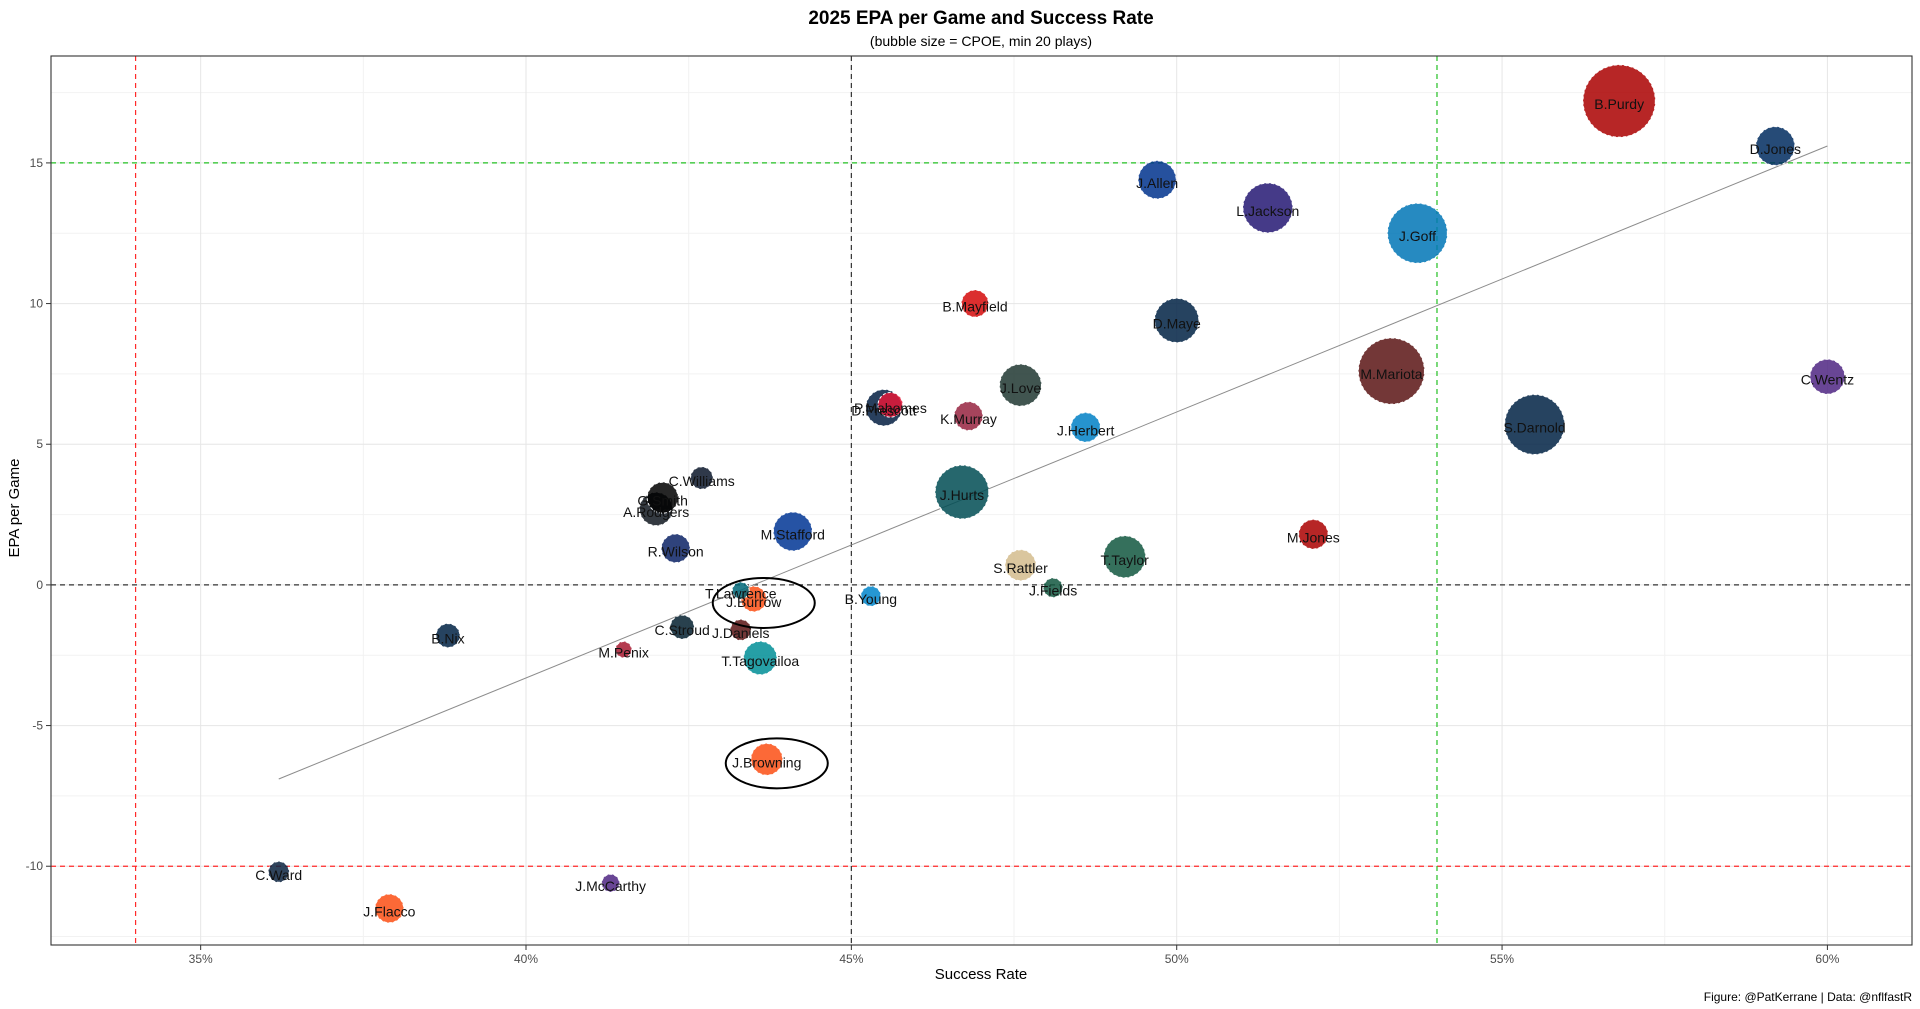 This screenshot has height=1009, width=1920. Describe the element at coordinates (37, 726) in the screenshot. I see `y-tick-label: -5` at that location.